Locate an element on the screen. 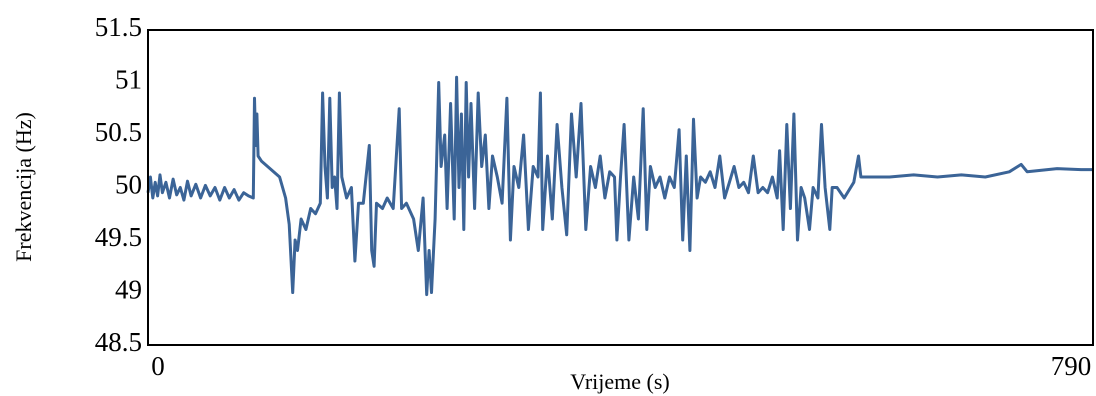 This screenshot has width=1096, height=396. y-tick-label: 51.5 is located at coordinates (118, 27).